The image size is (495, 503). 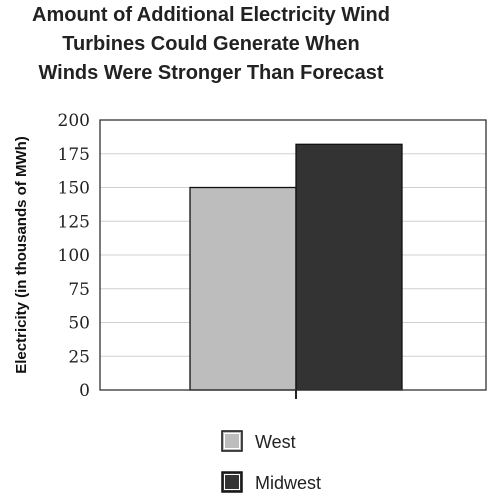 I want to click on legend: West Midwest, so click(x=271, y=461).